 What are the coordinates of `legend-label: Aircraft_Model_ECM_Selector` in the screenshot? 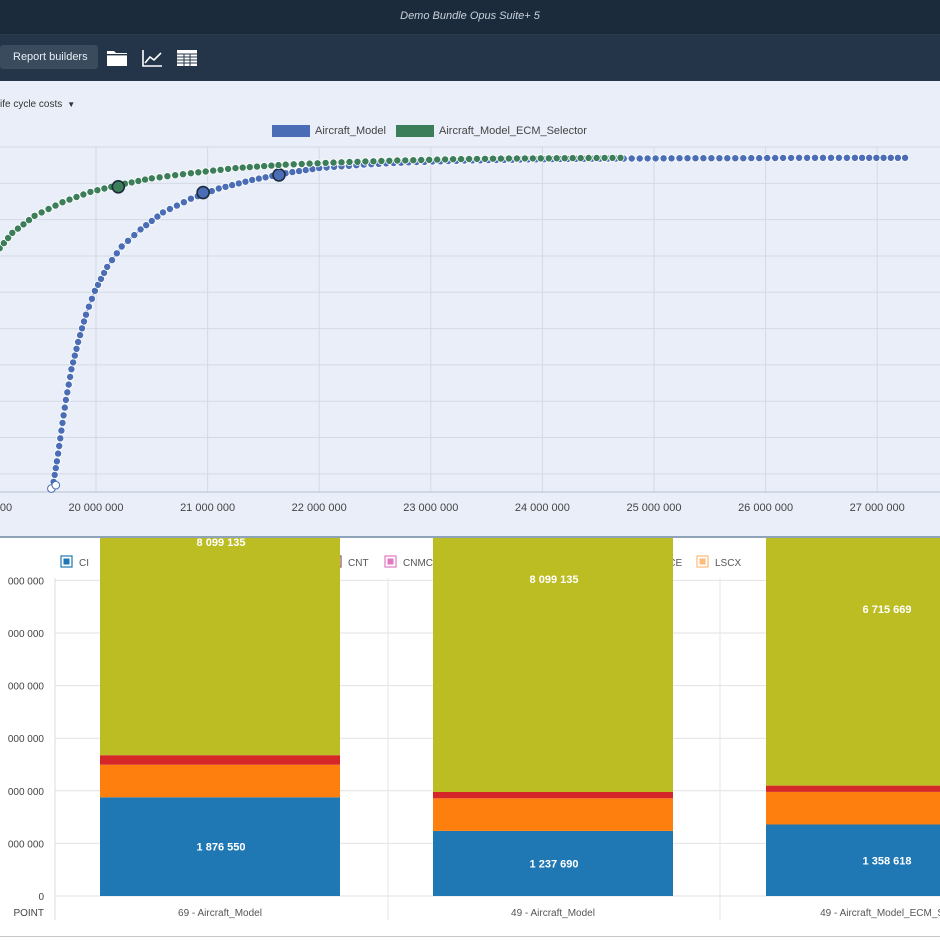 It's located at (513, 131).